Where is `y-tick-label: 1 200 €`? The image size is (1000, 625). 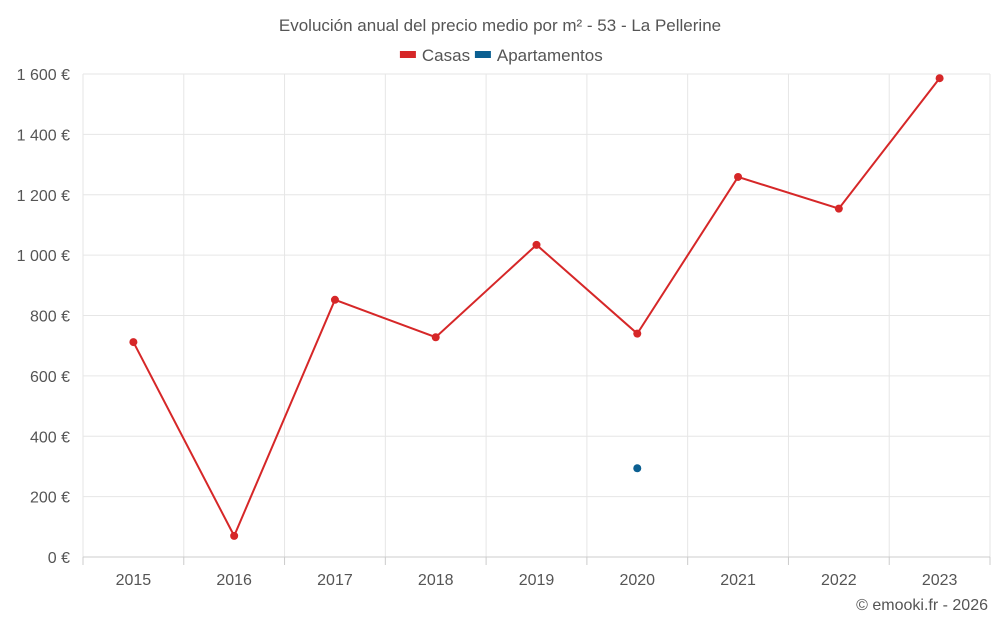 y-tick-label: 1 200 € is located at coordinates (43, 196).